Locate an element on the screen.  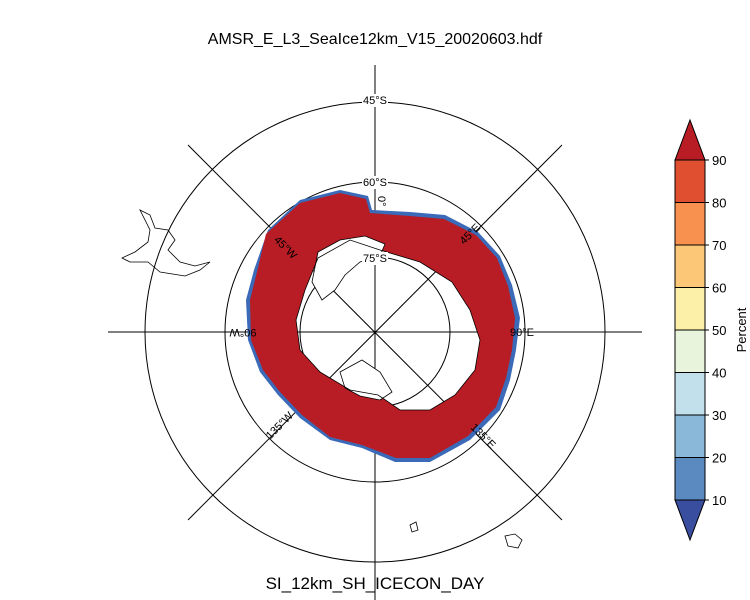
colorbar-tick-label: 60 is located at coordinates (719, 288).